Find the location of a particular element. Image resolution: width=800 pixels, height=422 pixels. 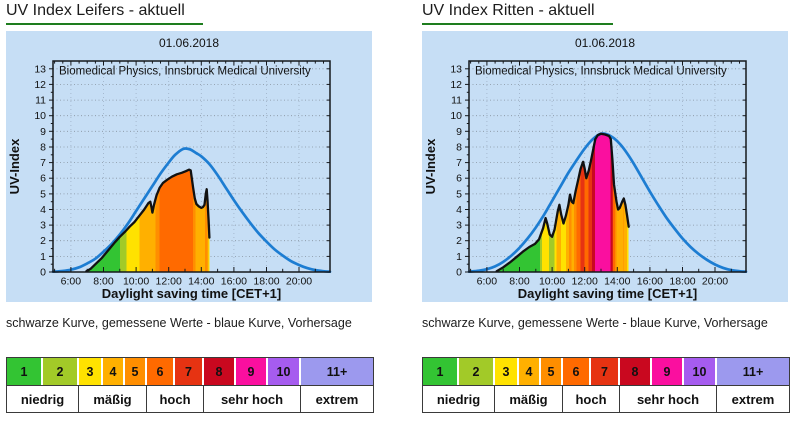

page-title-text: UV Index Ritten - aktuell is located at coordinates (517, 13).